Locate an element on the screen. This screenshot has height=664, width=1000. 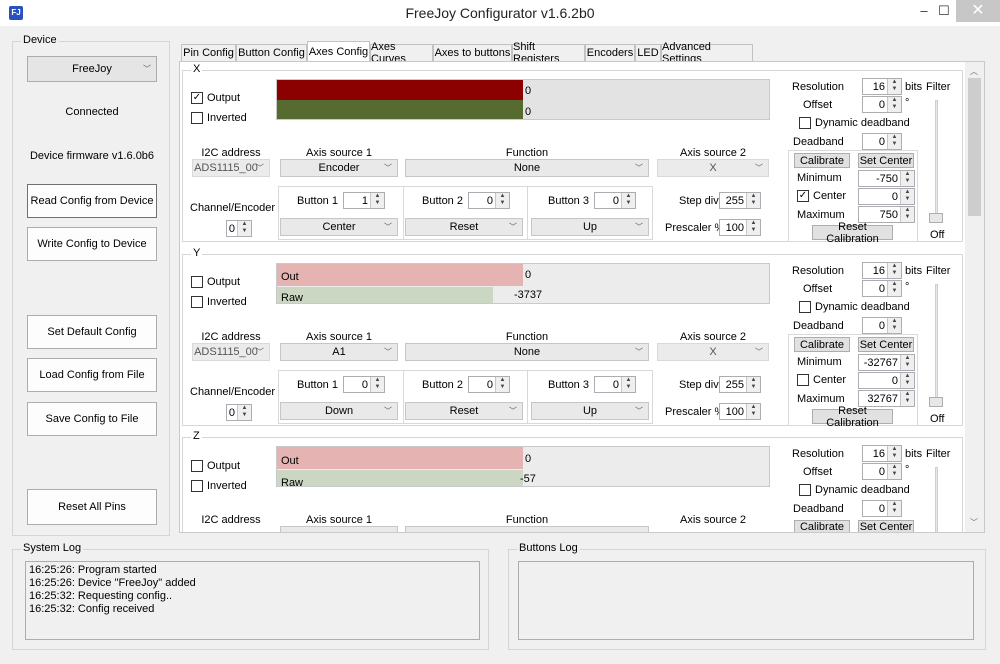
z-dynamic-deadband-checkbox is located at coordinates (805, 490).